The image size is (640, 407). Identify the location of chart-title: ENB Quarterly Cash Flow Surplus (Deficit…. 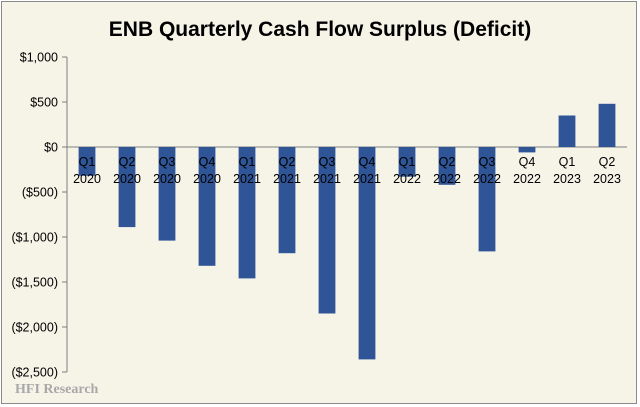
(320, 29).